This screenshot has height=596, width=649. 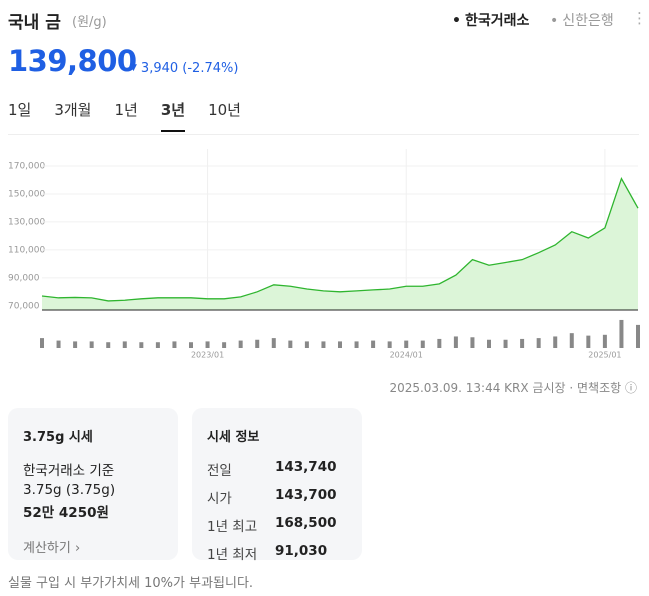 I want to click on card-basis: 한국거래소 기준, so click(x=69, y=471).